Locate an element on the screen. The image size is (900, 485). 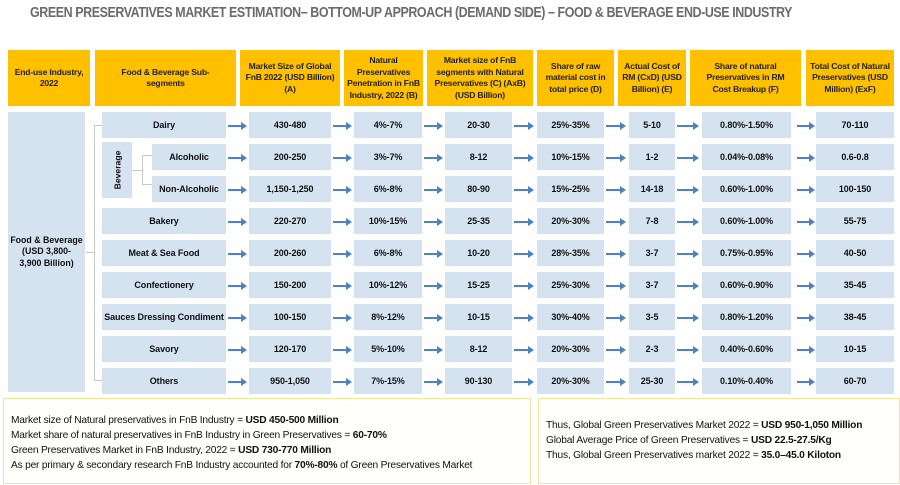
actual-cost-cell: 5-10 is located at coordinates (652, 125).